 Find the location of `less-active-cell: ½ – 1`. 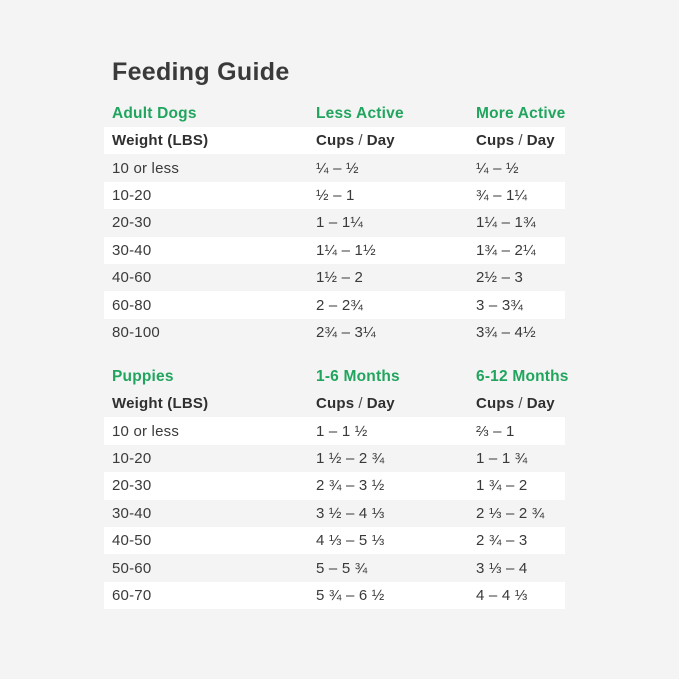

less-active-cell: ½ – 1 is located at coordinates (335, 195).